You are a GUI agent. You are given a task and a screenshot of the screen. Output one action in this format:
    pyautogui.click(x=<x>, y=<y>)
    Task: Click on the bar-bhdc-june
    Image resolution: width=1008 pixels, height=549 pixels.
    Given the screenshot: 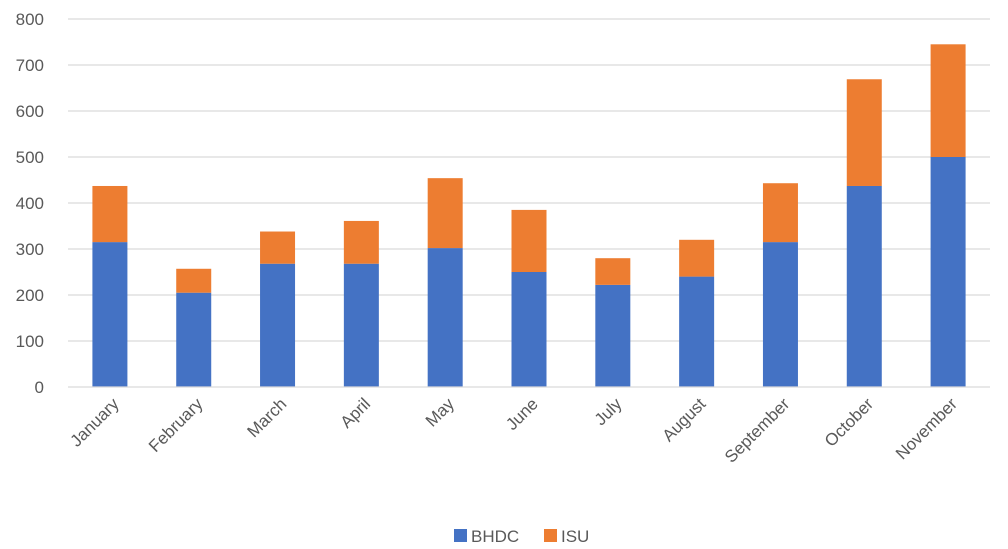 What is the action you would take?
    pyautogui.click(x=529, y=329)
    